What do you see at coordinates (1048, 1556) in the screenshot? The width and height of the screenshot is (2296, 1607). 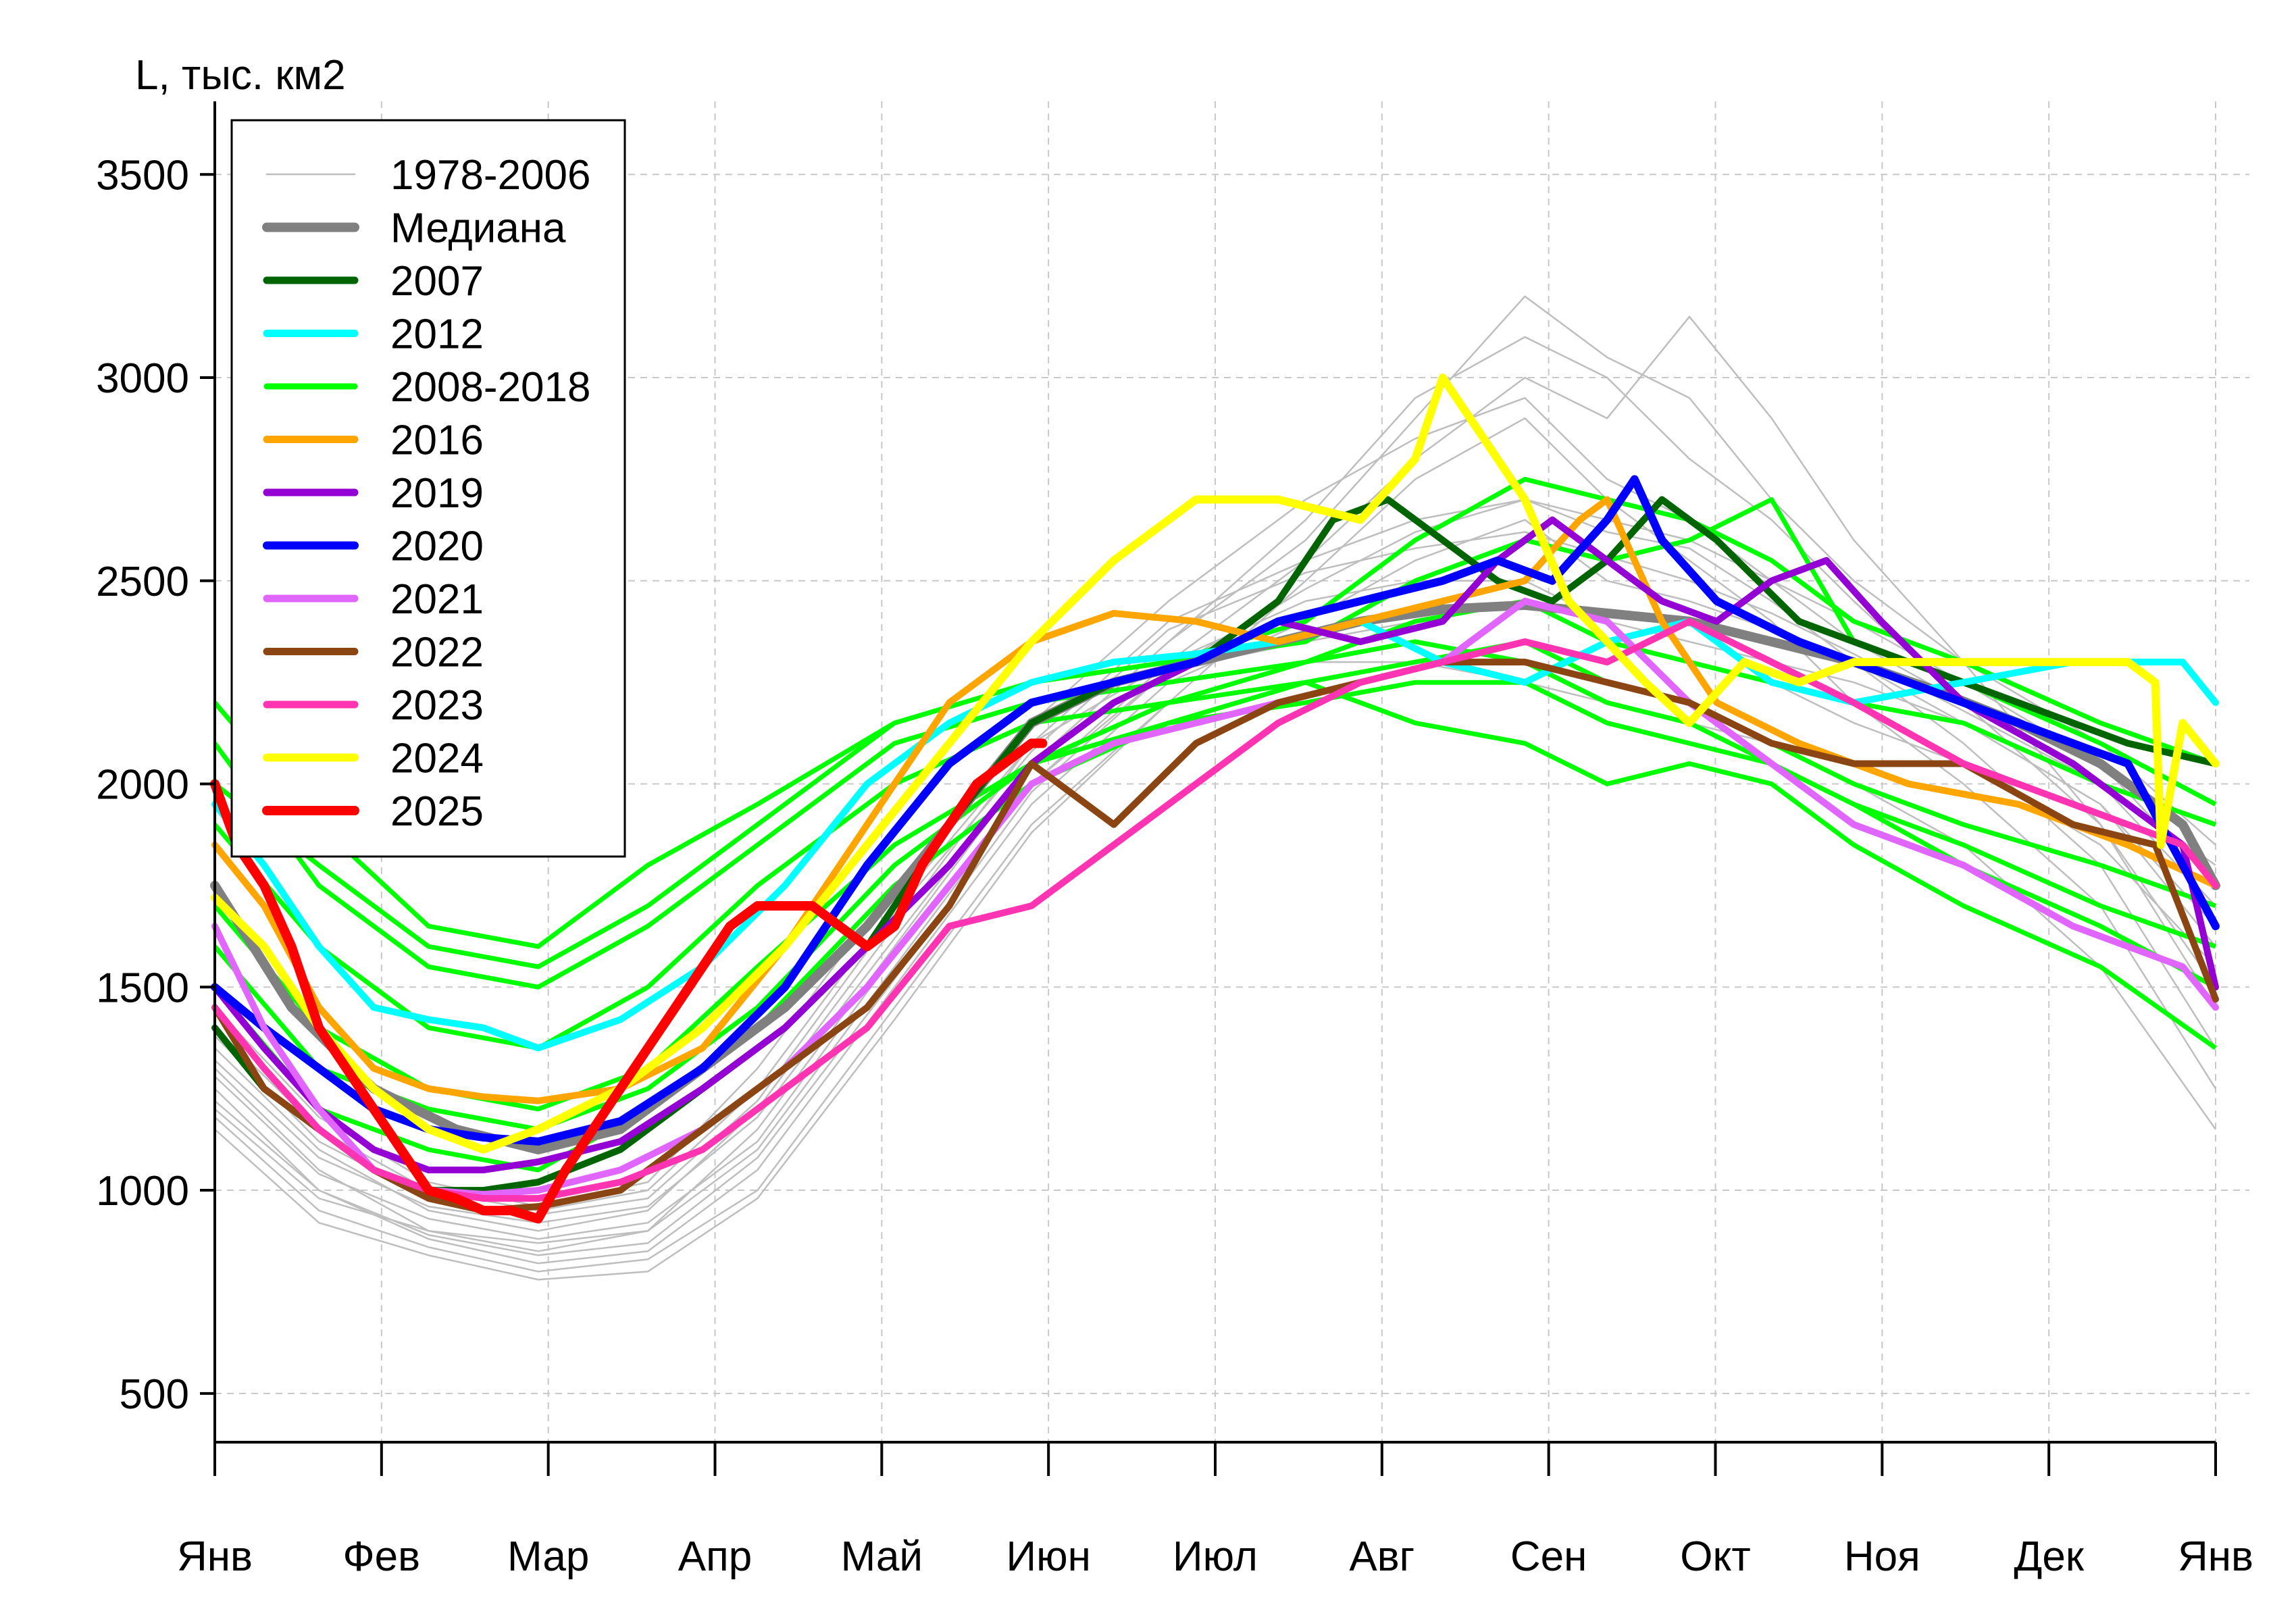 I see `x-tick-label: Июн` at bounding box center [1048, 1556].